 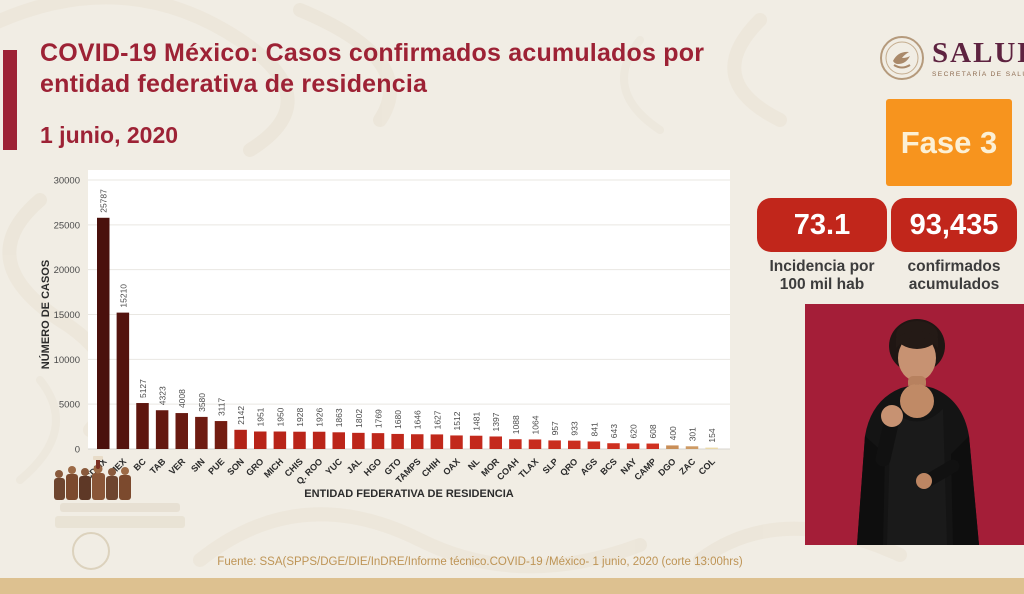 I want to click on svg-text: 20000, so click(x=67, y=270).